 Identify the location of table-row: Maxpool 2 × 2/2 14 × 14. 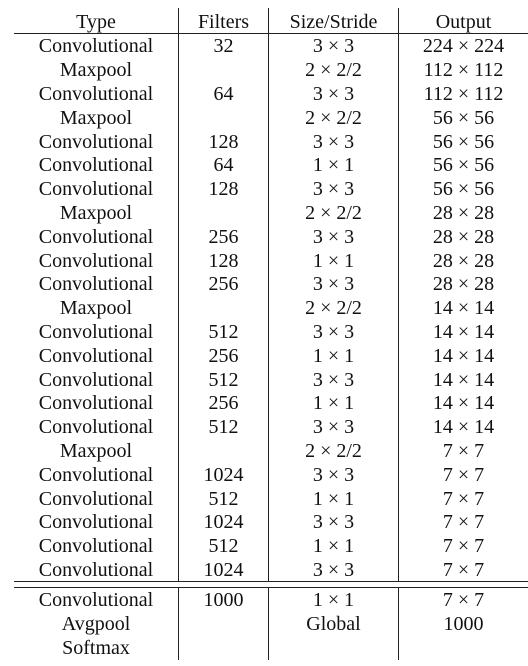
(271, 307).